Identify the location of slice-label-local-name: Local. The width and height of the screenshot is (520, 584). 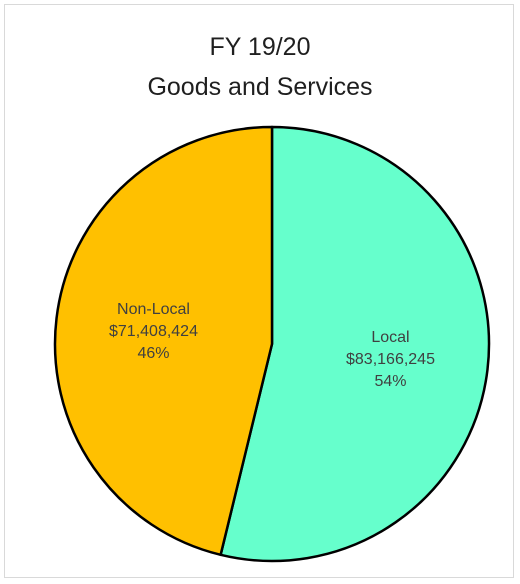
(390, 337).